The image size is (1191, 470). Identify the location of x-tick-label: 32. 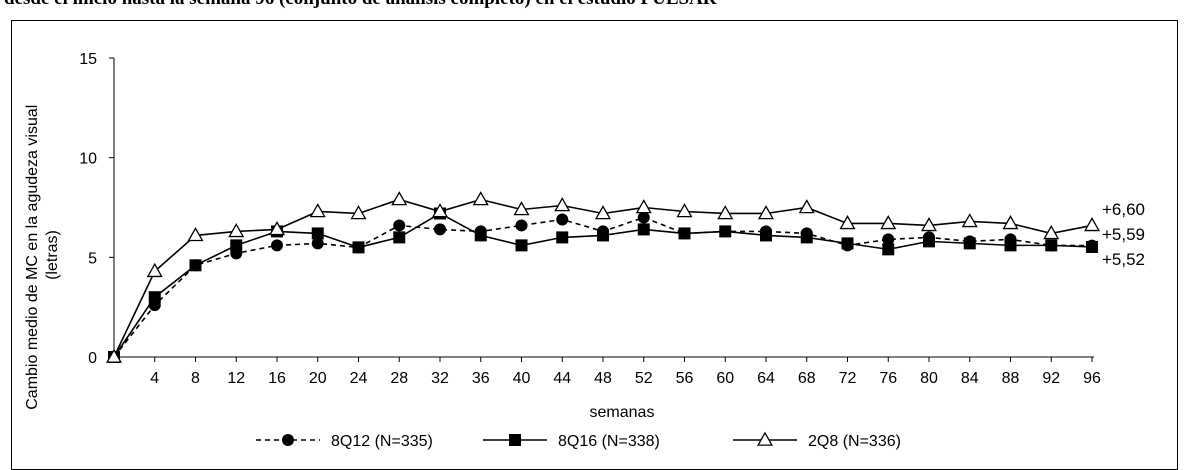
(440, 378).